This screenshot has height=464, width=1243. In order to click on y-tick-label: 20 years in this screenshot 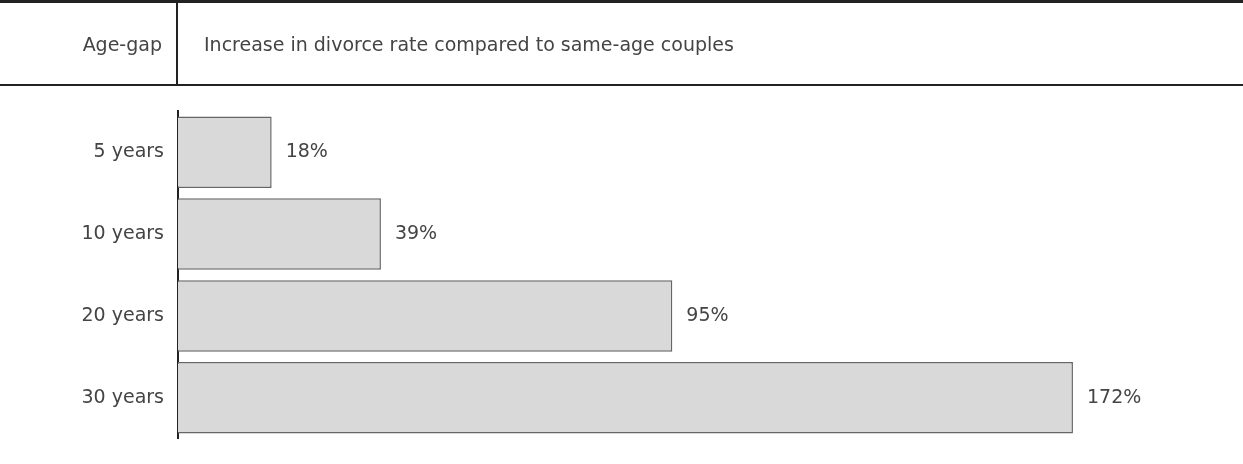, I will do `click(122, 313)`.